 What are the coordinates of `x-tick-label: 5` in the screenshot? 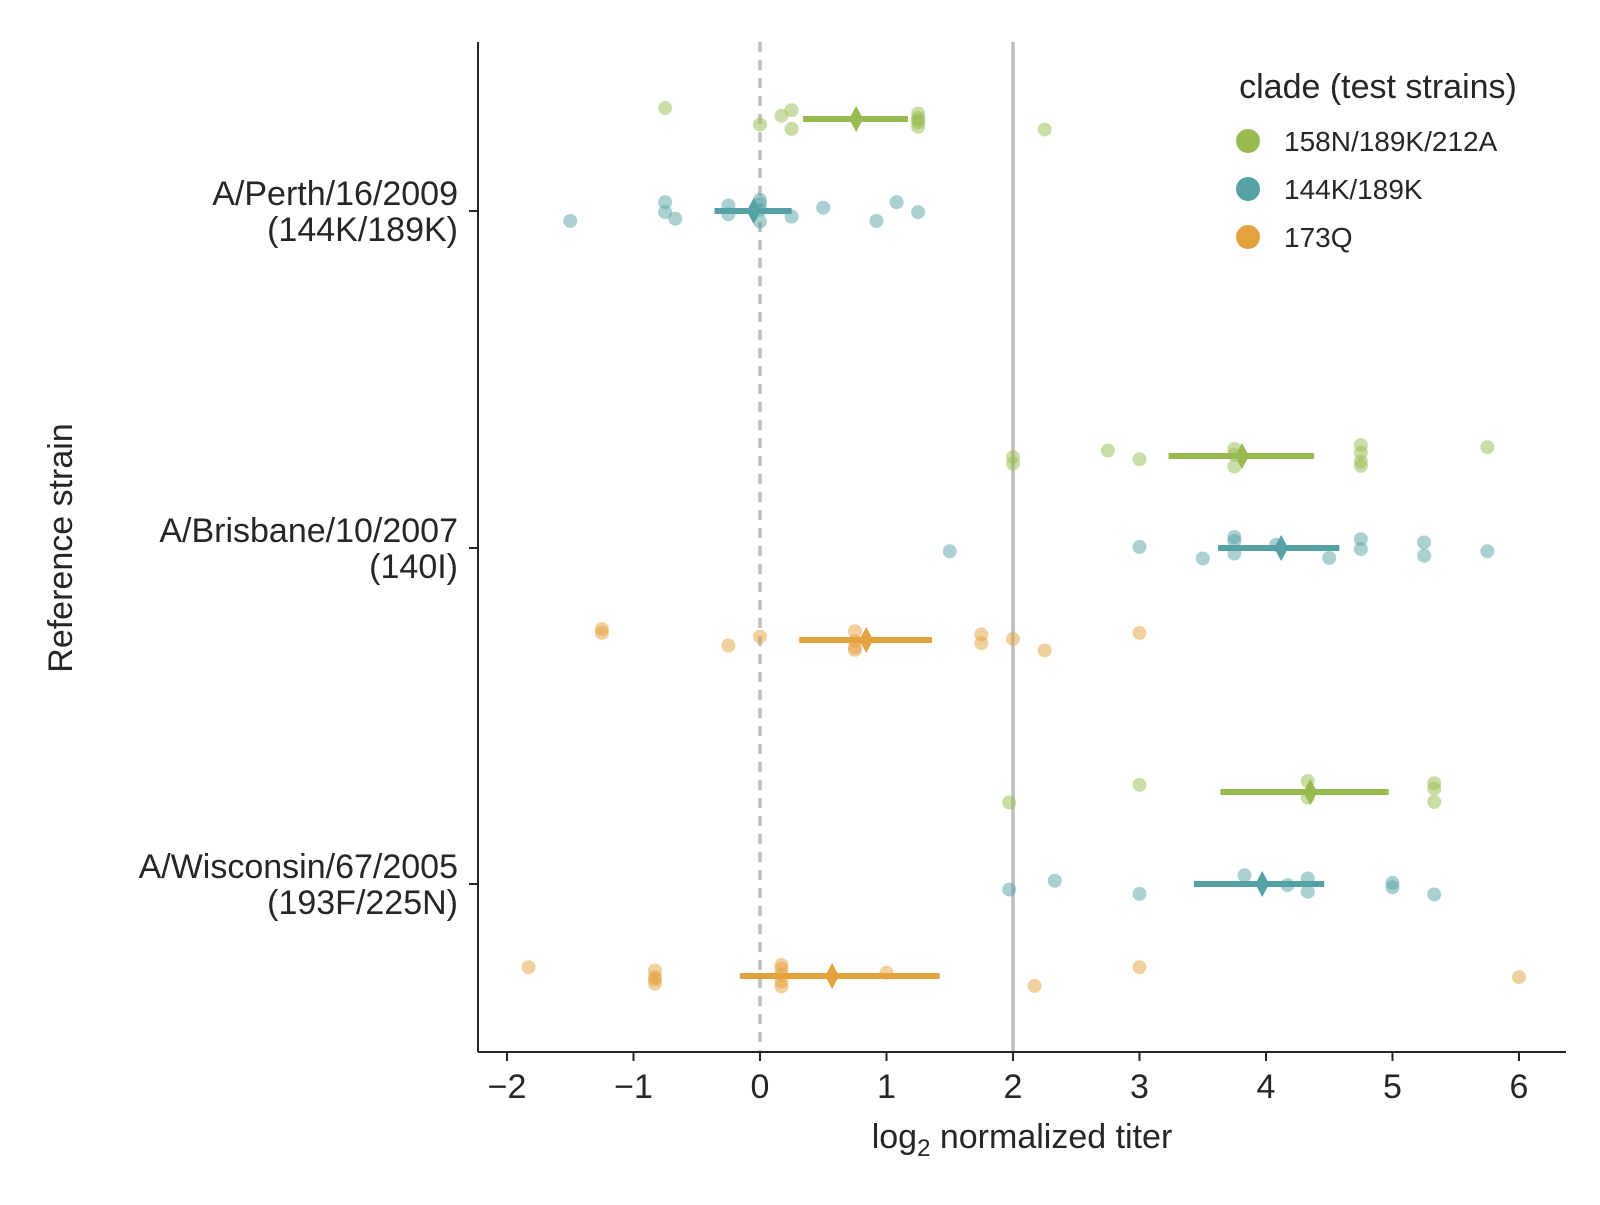 It's located at (1392, 1087).